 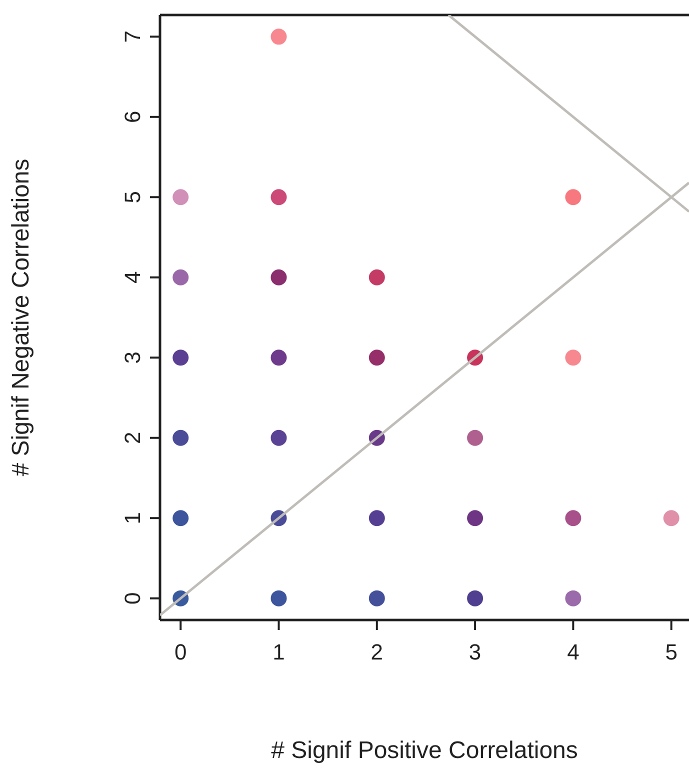 What do you see at coordinates (132, 197) in the screenshot?
I see `y-tick-label: 5` at bounding box center [132, 197].